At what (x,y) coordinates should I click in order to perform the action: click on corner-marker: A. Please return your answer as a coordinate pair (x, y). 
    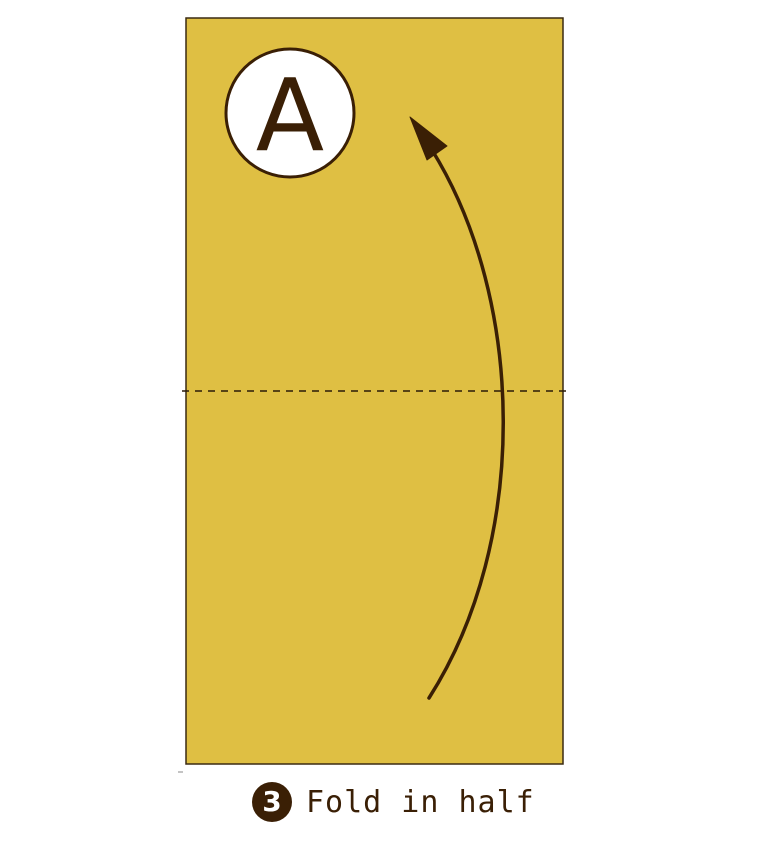
    Looking at the image, I should click on (290, 113).